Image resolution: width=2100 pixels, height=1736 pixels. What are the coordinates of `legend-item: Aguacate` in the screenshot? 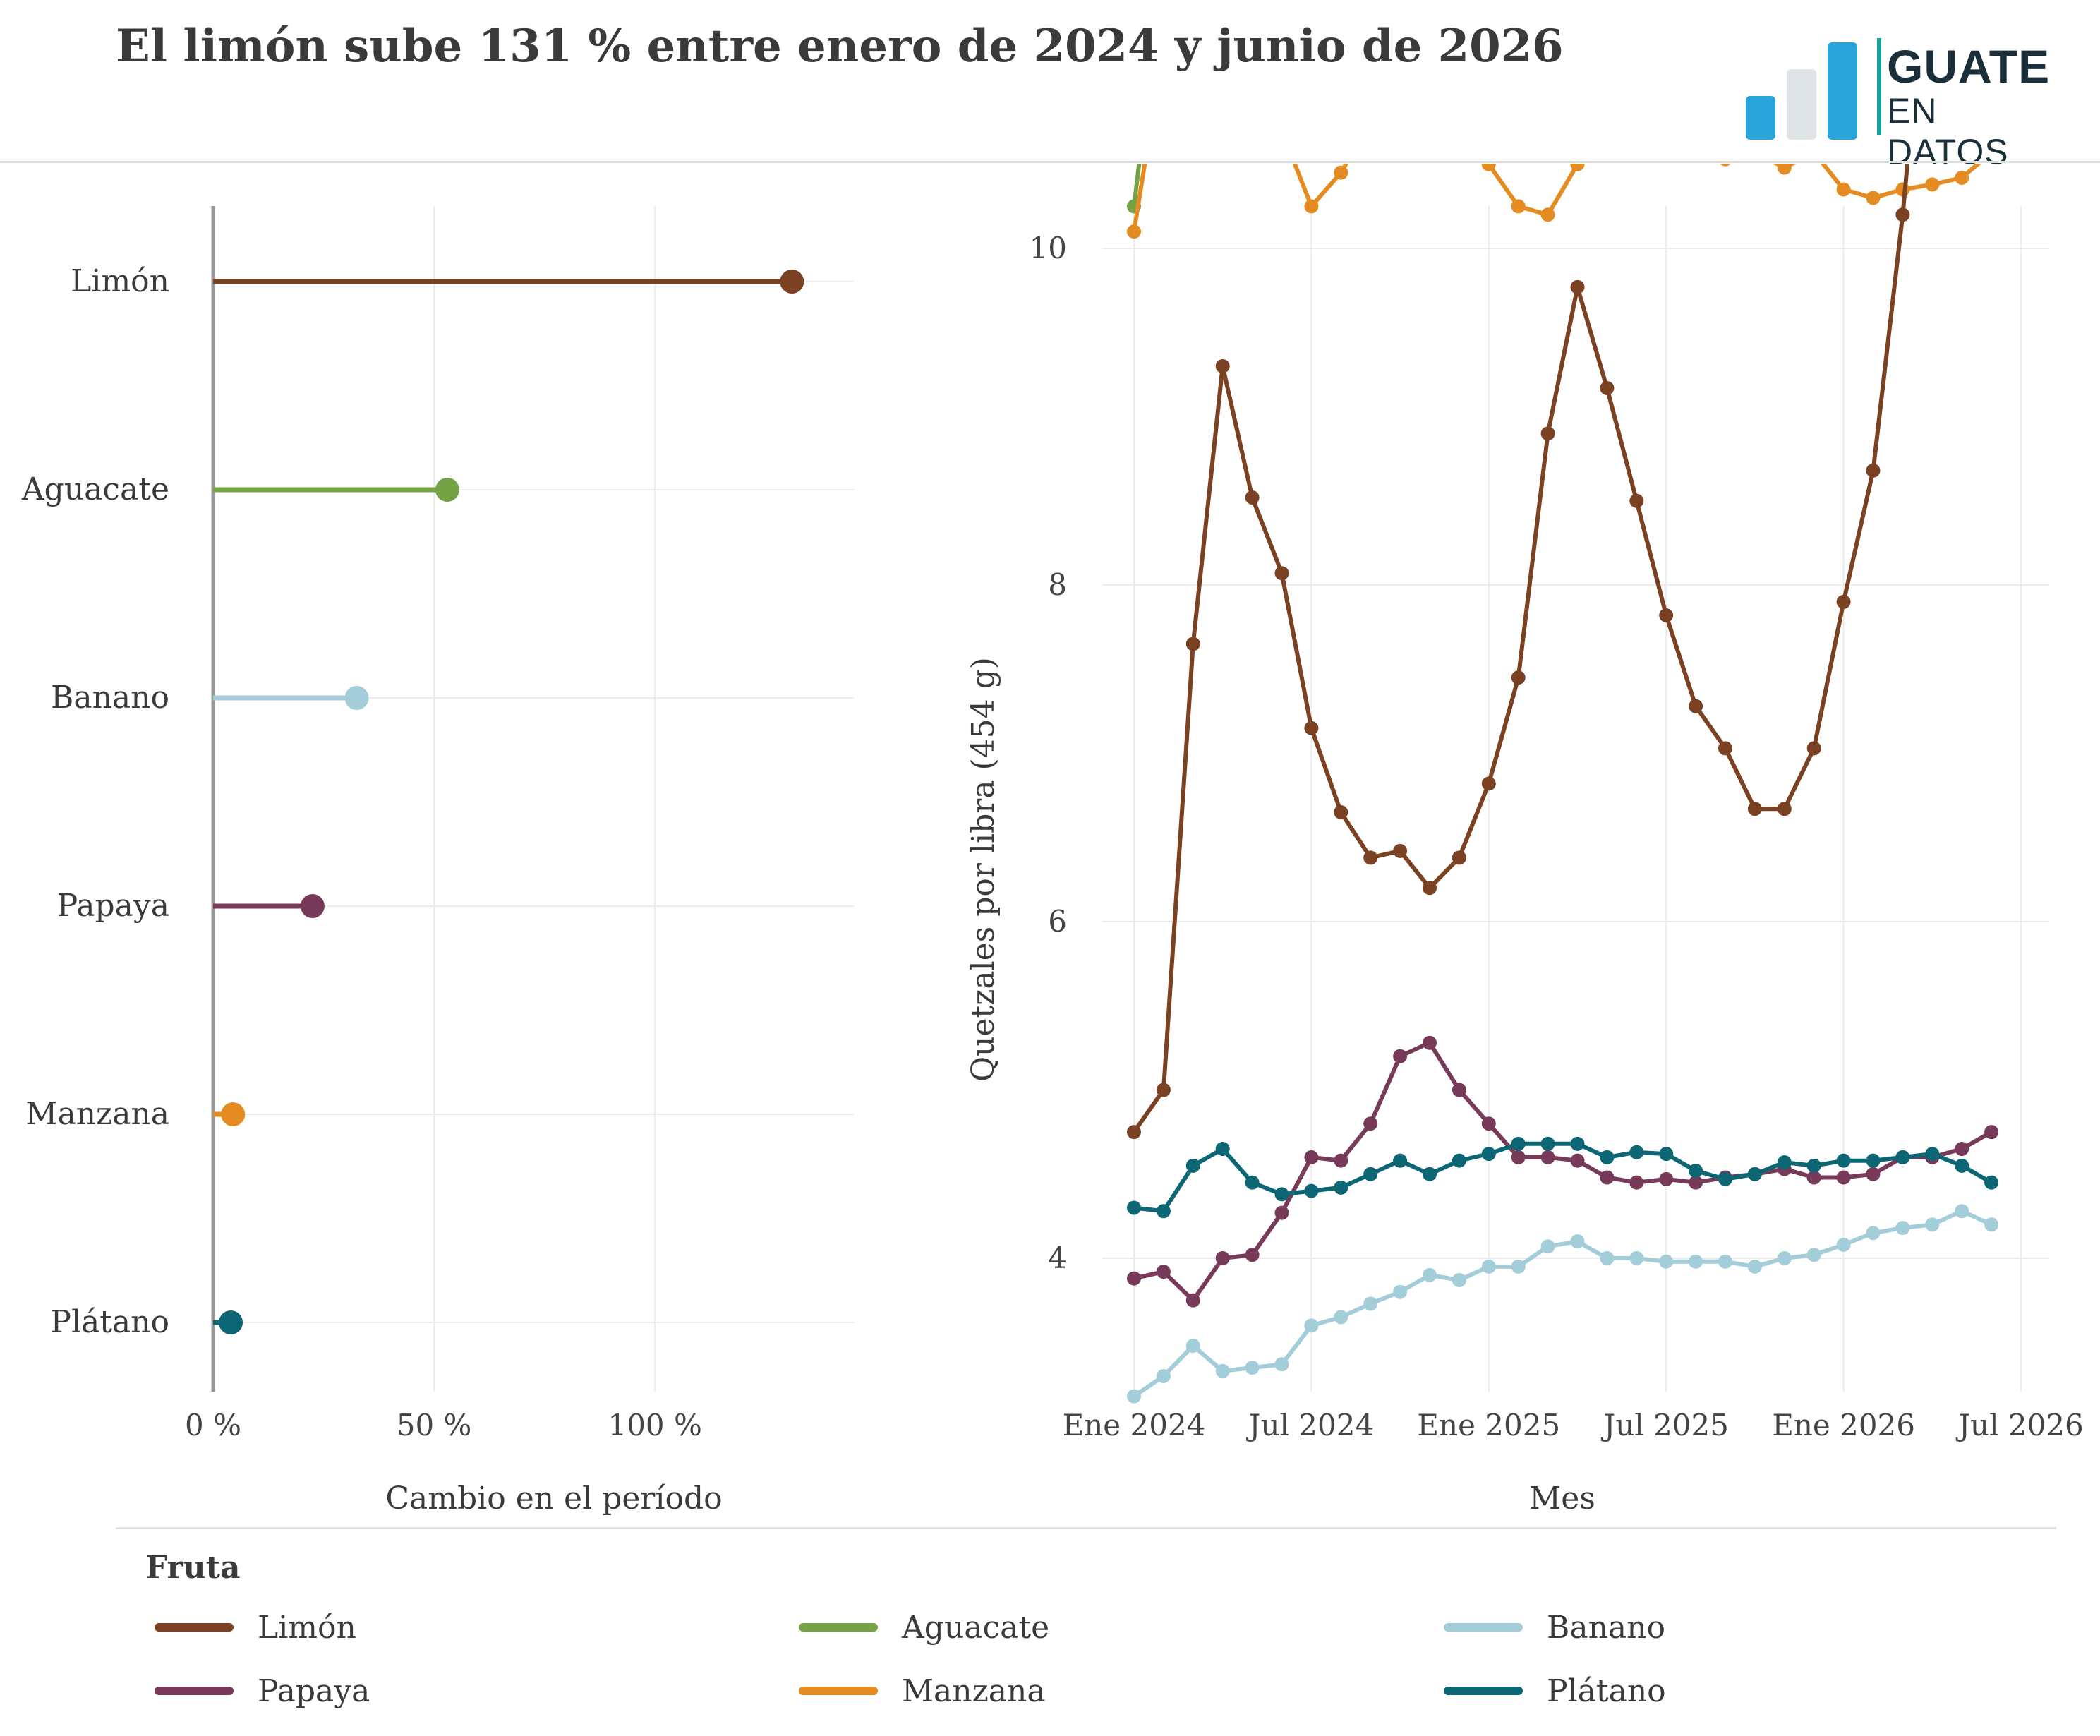 It's located at (924, 1627).